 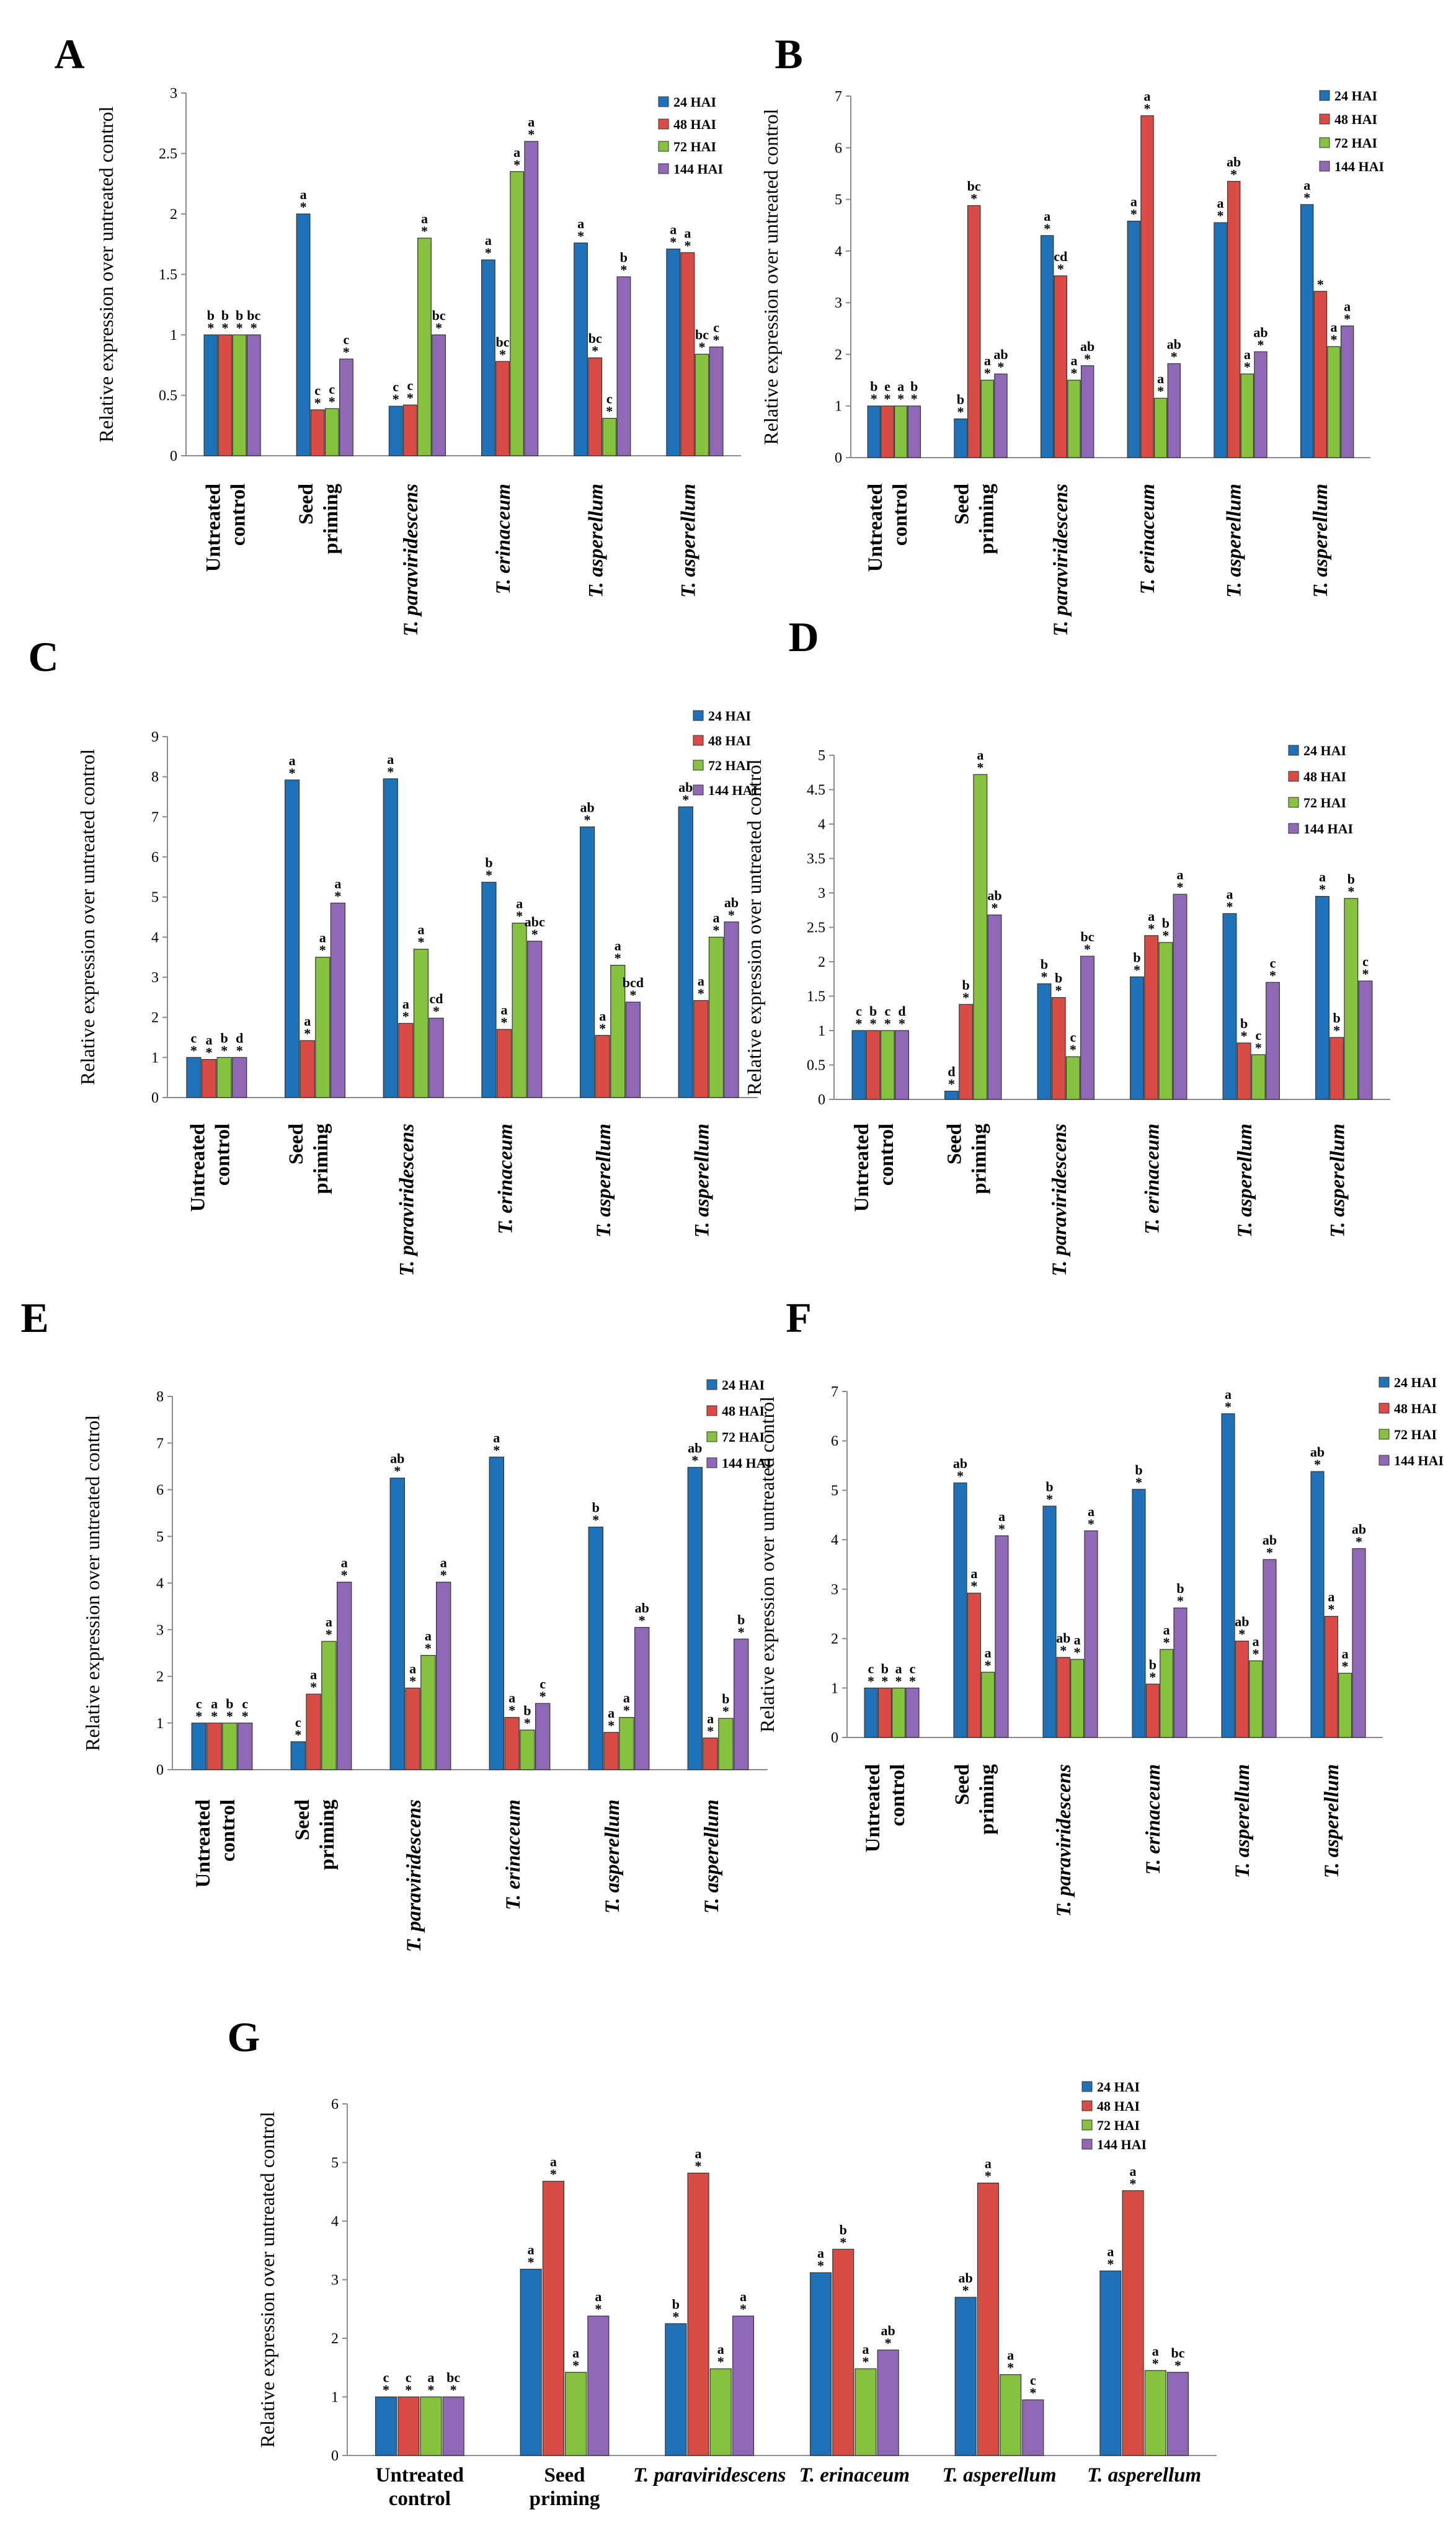 What do you see at coordinates (1087, 2144) in the screenshot?
I see `panel-g-legend-swatch` at bounding box center [1087, 2144].